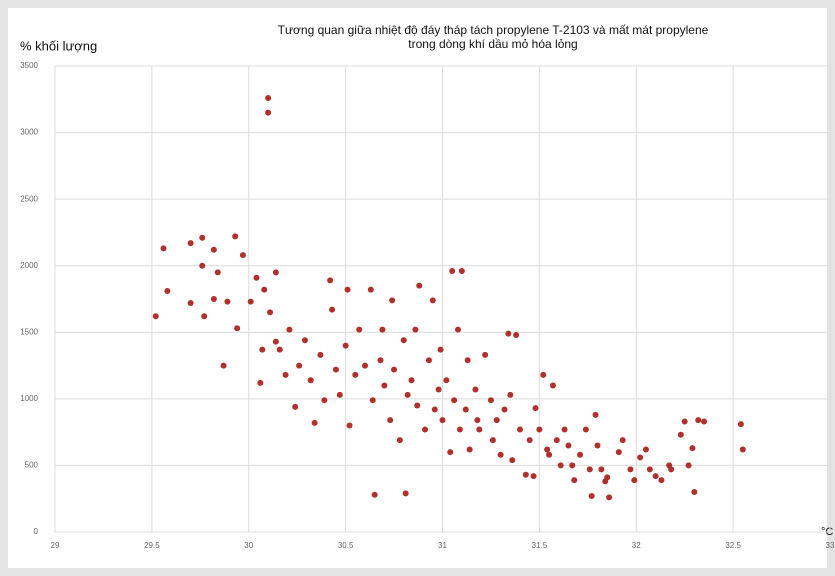 The height and width of the screenshot is (576, 835). I want to click on y-tick-label: 0, so click(36, 531).